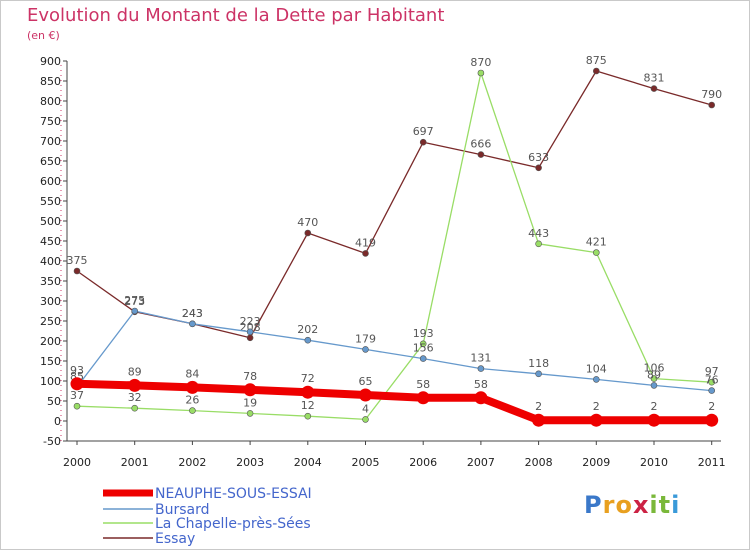 The height and width of the screenshot is (550, 750). What do you see at coordinates (423, 131) in the screenshot?
I see `data-label: 697` at bounding box center [423, 131].